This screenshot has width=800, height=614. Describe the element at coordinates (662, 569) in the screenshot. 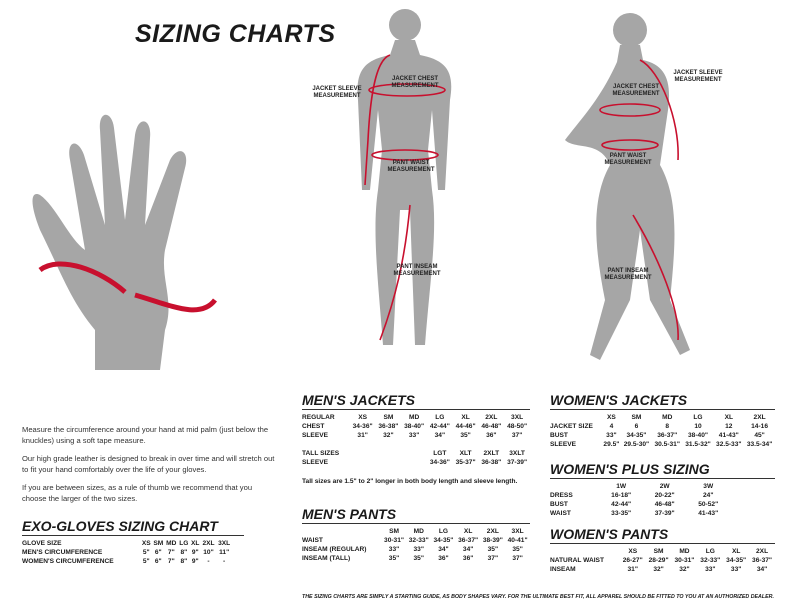

I see `table-row: INSEAM 31" 32" 32" 33" 33" 34"` at that location.